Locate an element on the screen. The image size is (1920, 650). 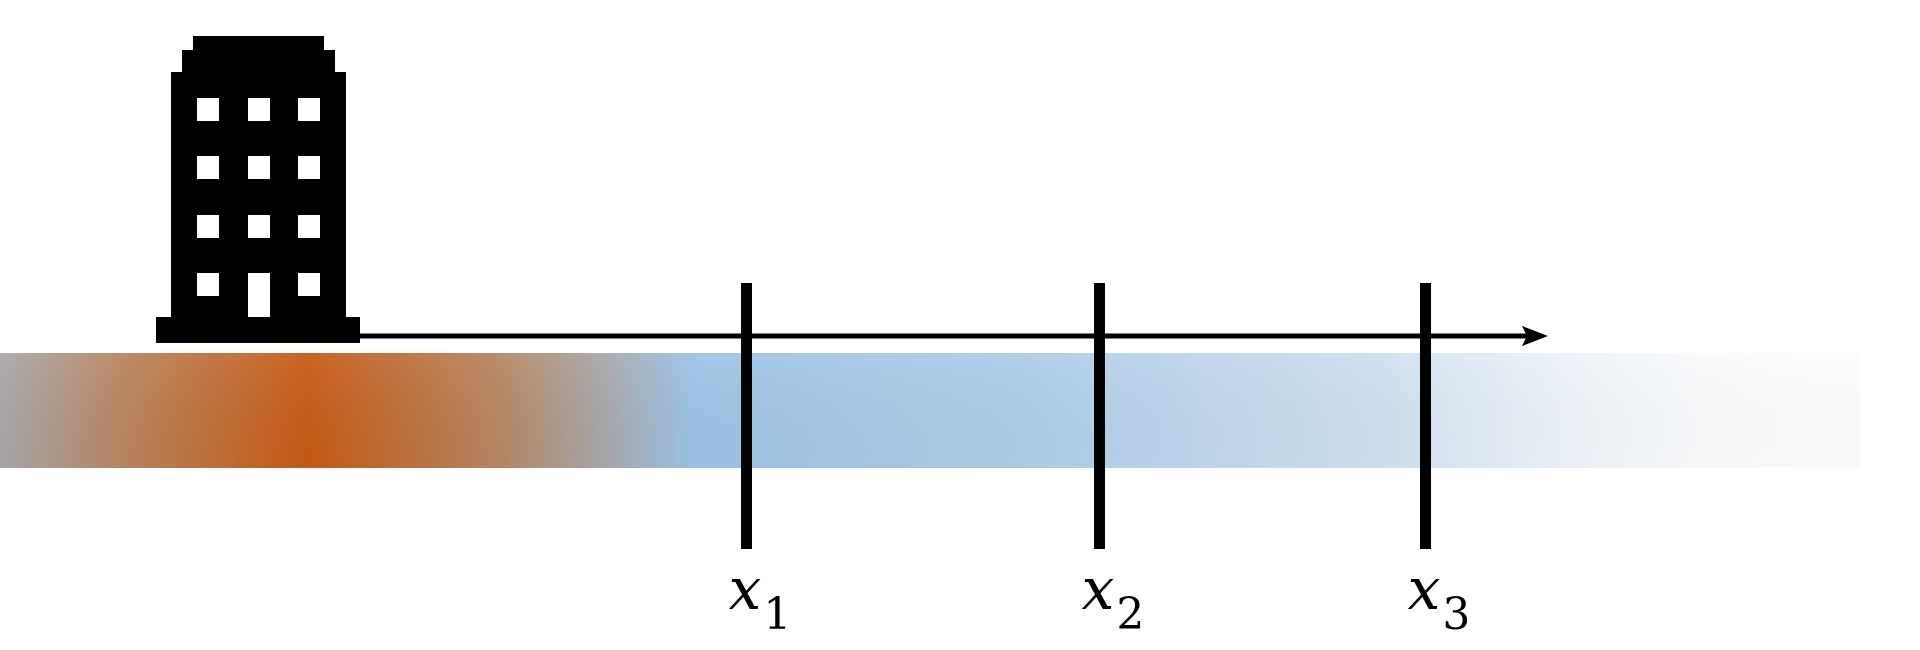
marker-x1-line is located at coordinates (746, 416).